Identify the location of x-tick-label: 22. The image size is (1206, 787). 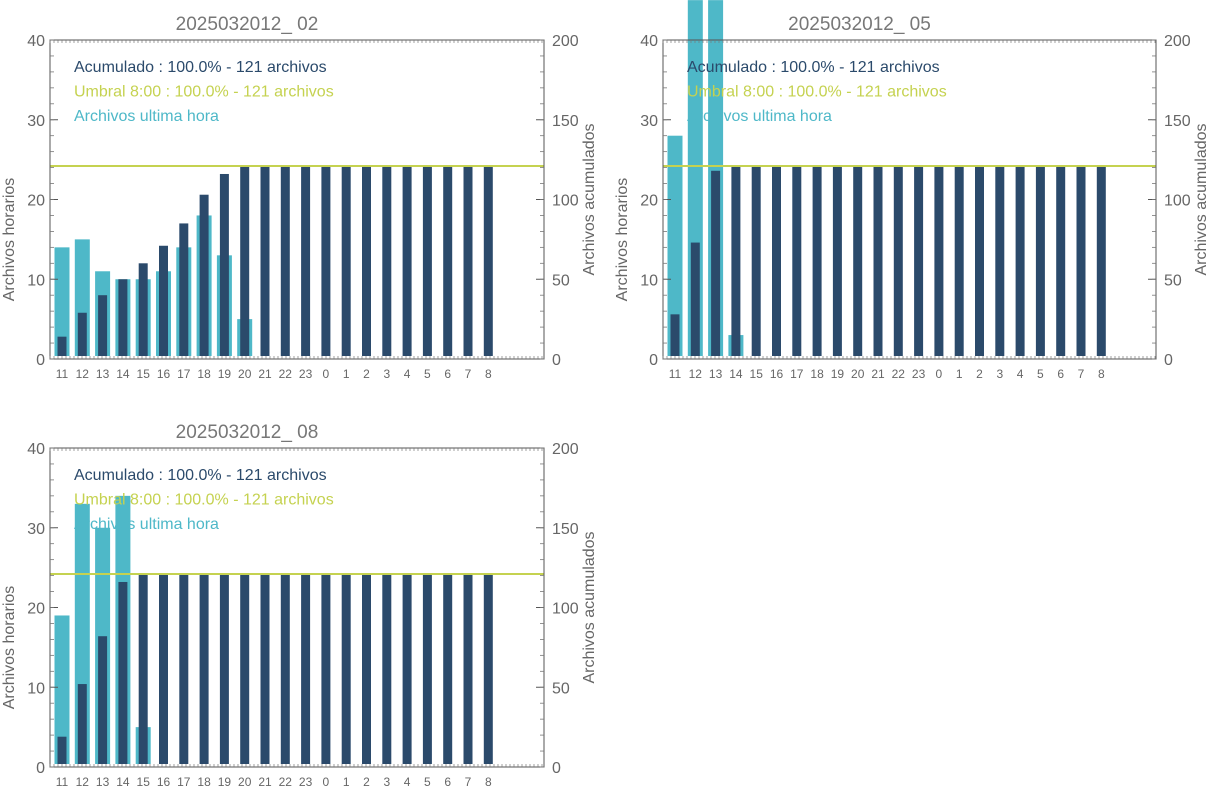
(899, 374).